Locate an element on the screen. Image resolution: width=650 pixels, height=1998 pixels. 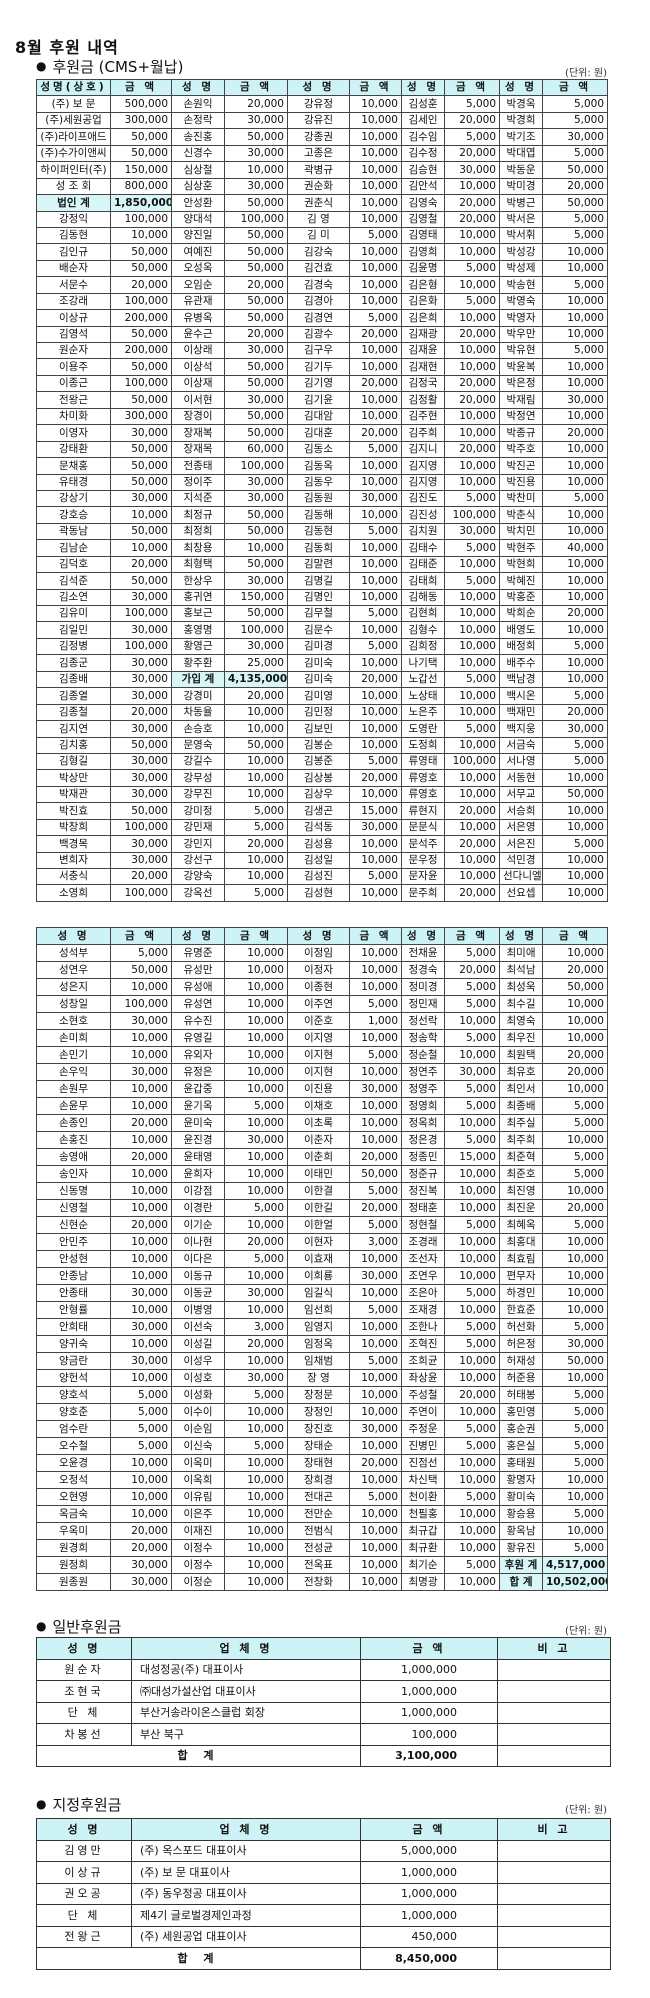
donor-name: 김동우 is located at coordinates (318, 482).